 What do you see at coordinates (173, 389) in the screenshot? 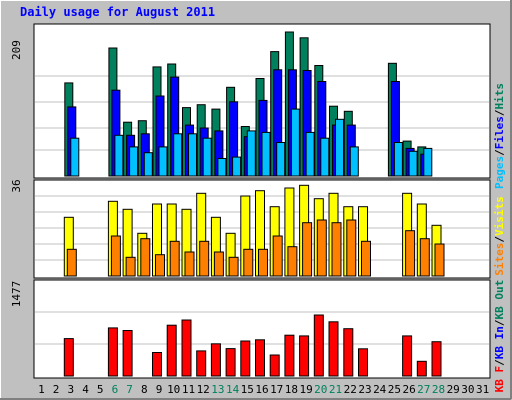
I see `x-tick-label-day-10: 10` at bounding box center [173, 389].